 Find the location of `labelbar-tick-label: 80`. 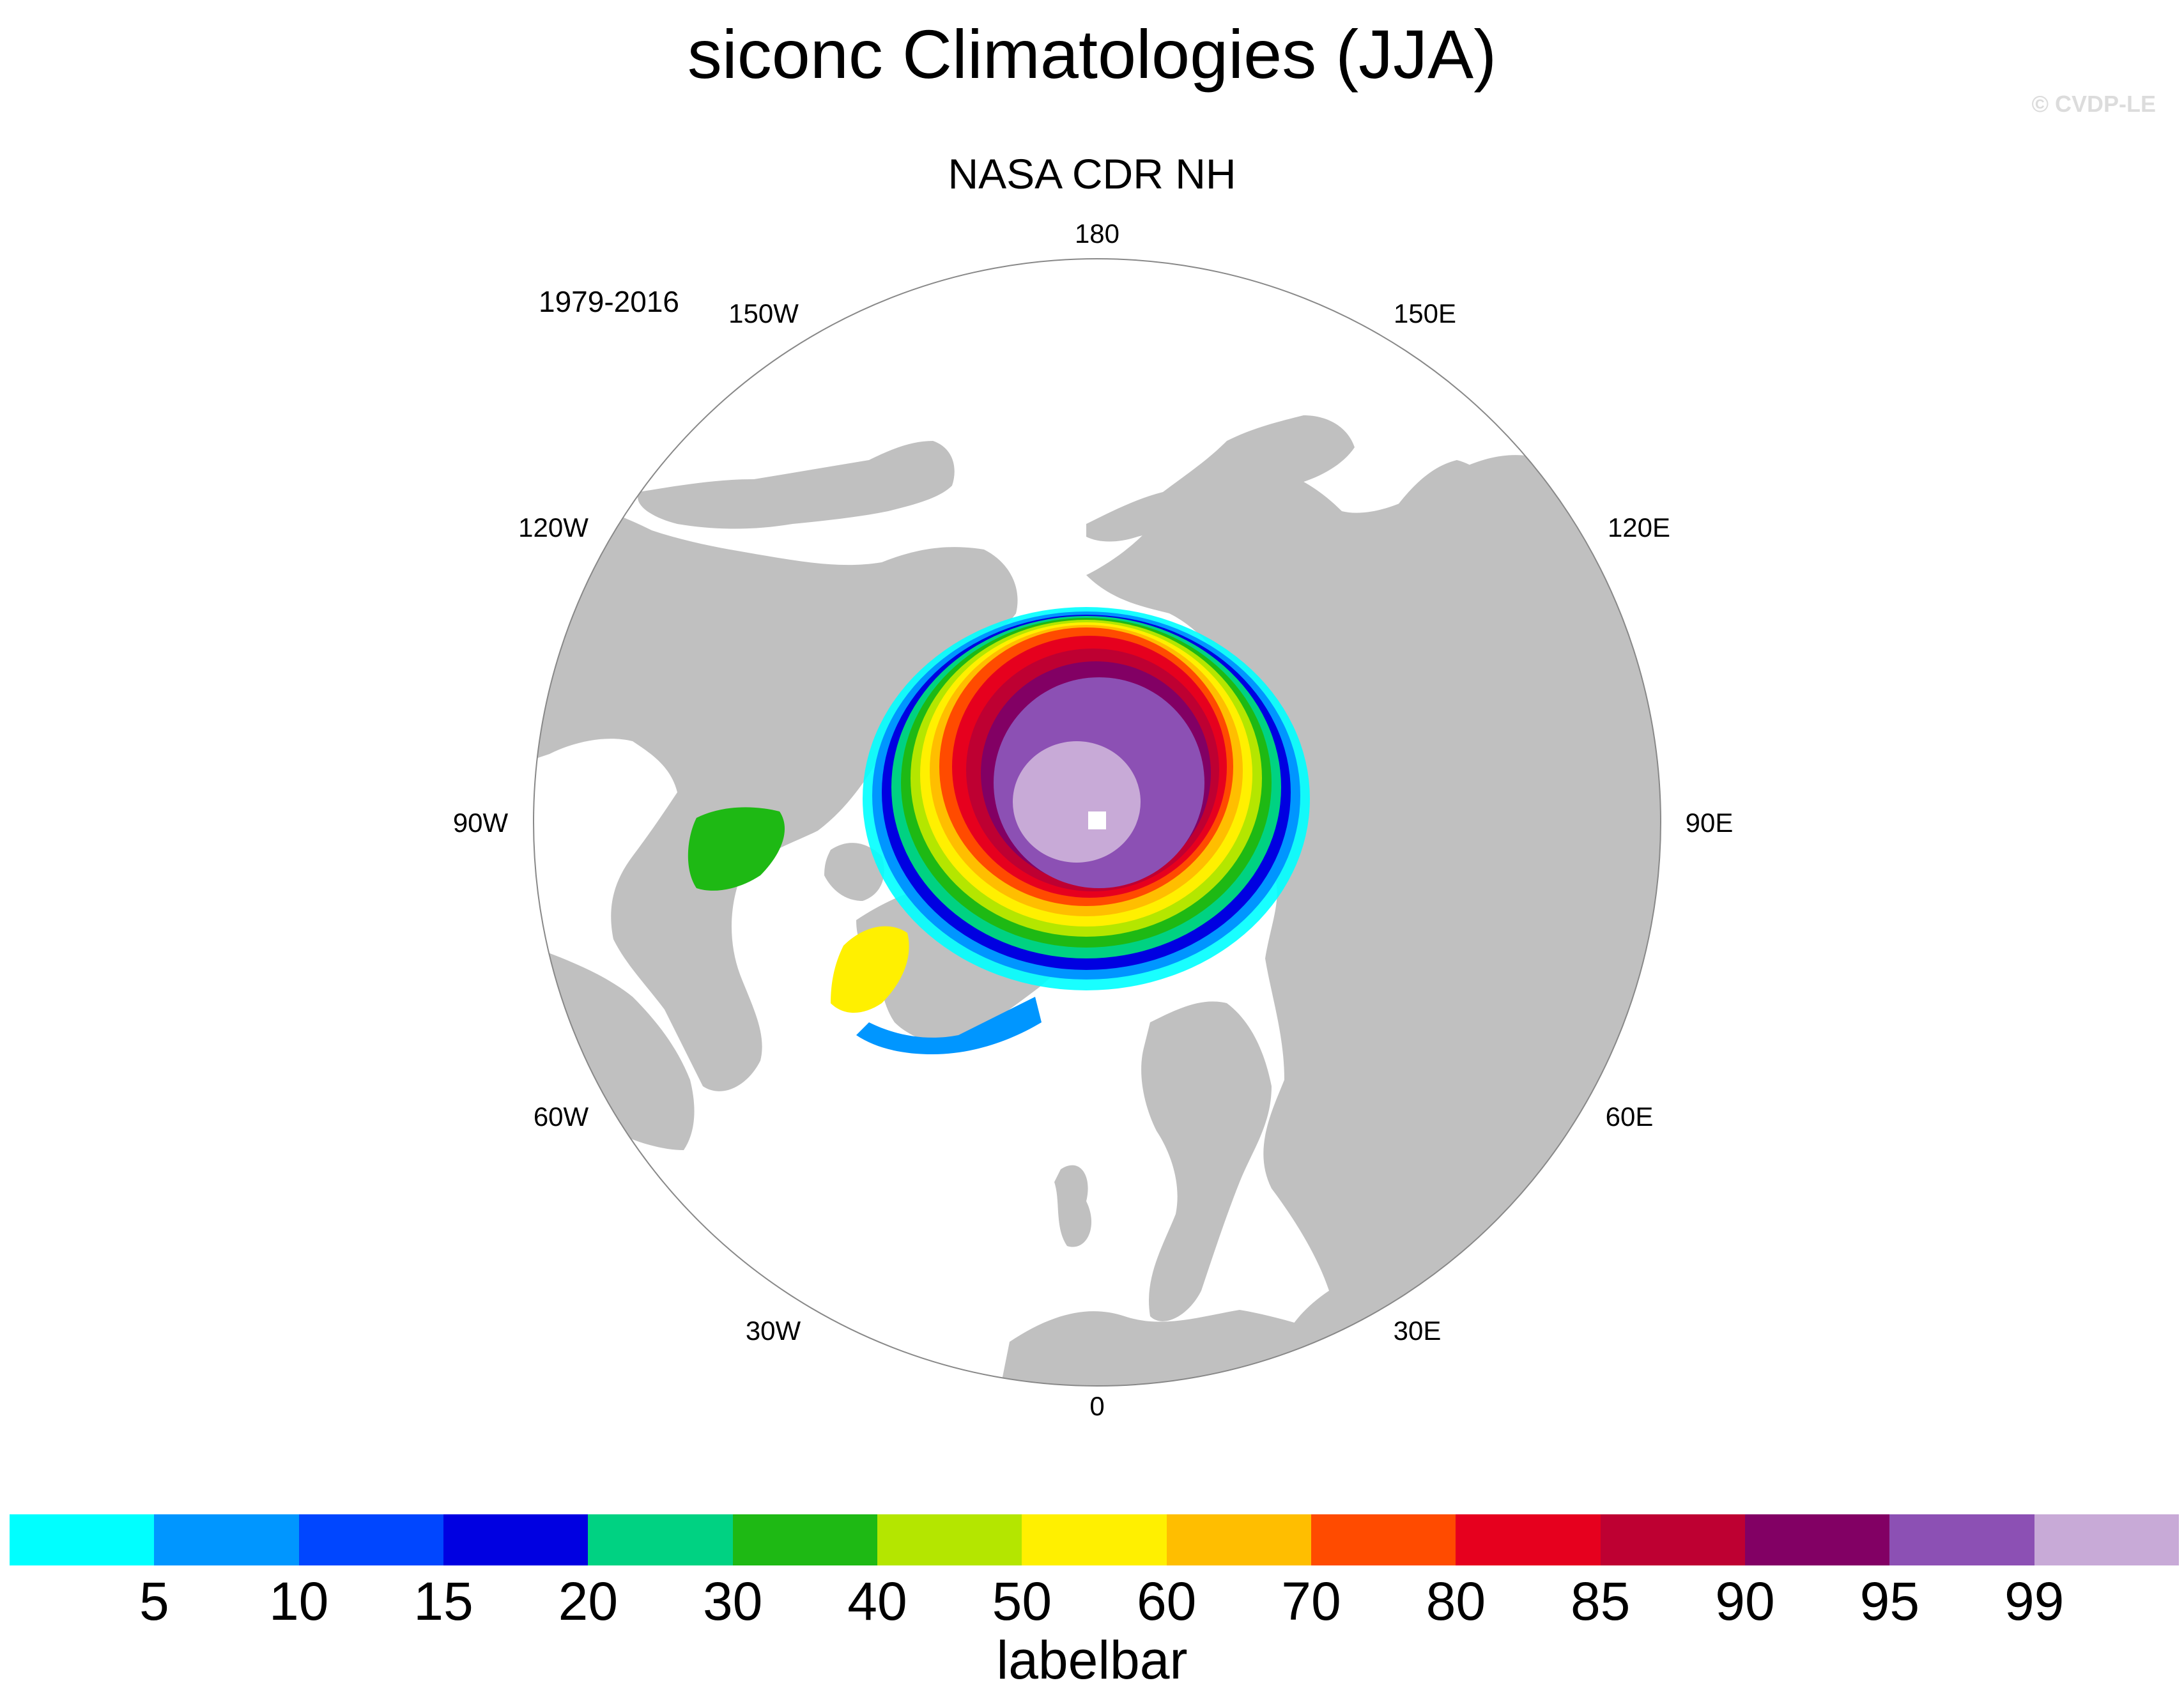

labelbar-tick-label: 80 is located at coordinates (1456, 1601).